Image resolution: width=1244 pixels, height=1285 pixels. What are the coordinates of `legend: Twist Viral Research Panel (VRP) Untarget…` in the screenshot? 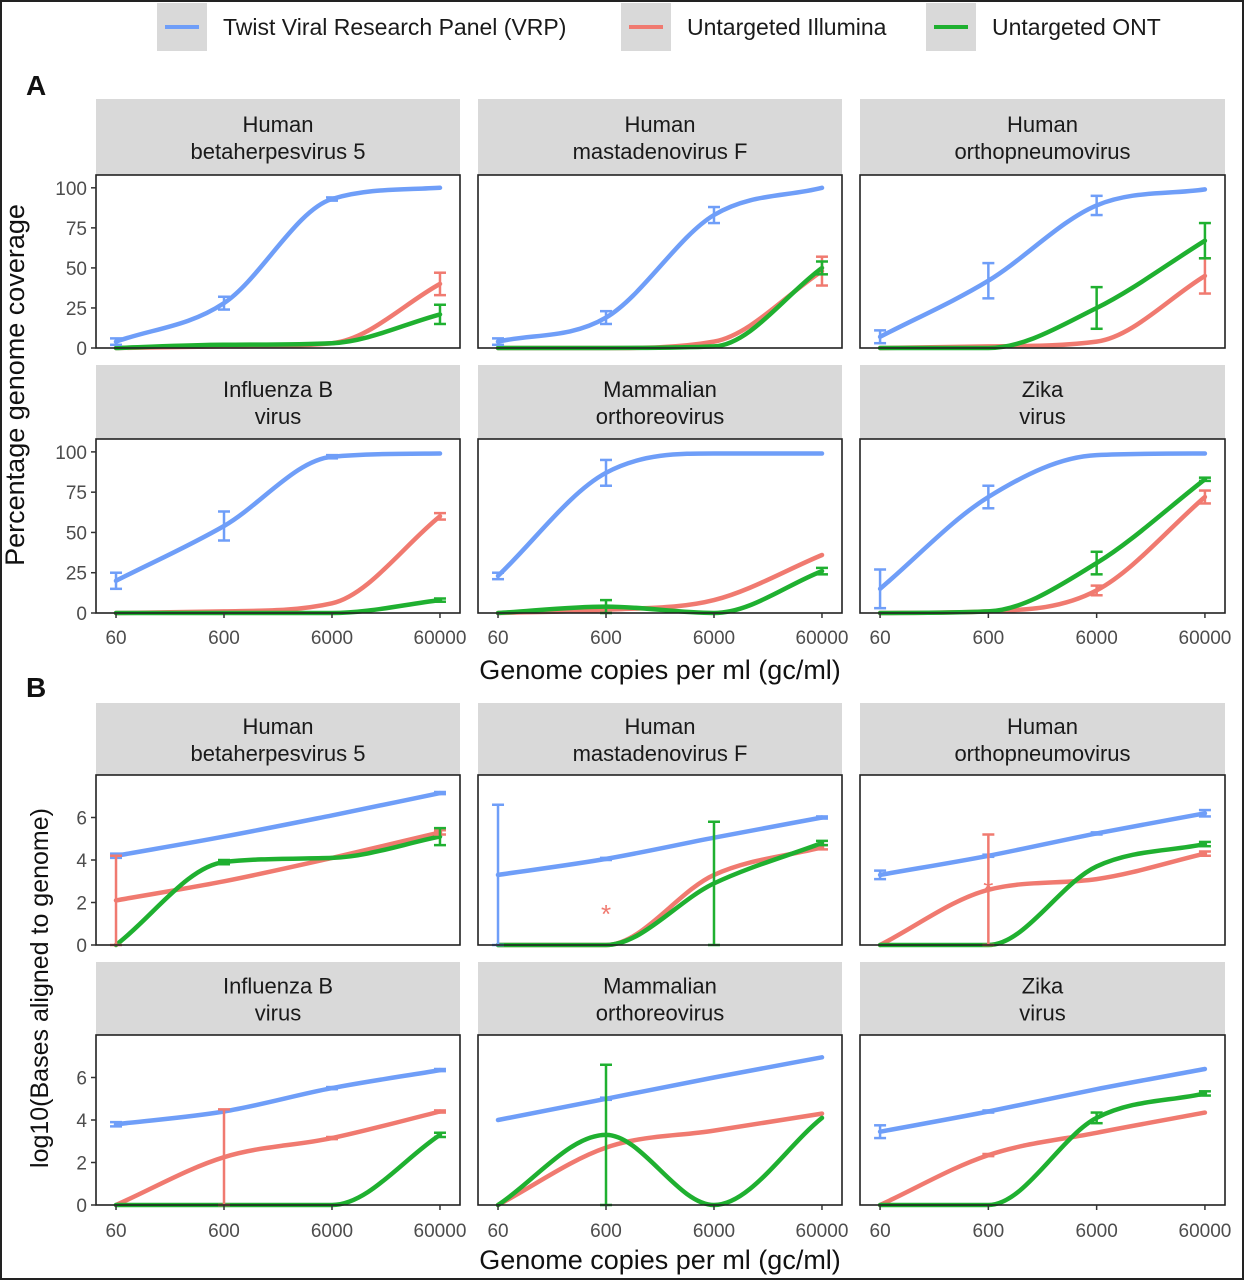 It's located at (659, 27).